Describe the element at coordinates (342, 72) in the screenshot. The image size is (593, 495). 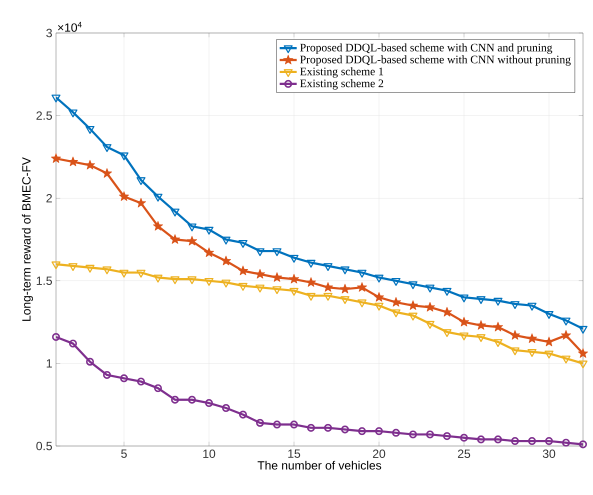
I see `legend-label: Existing scheme 1` at that location.